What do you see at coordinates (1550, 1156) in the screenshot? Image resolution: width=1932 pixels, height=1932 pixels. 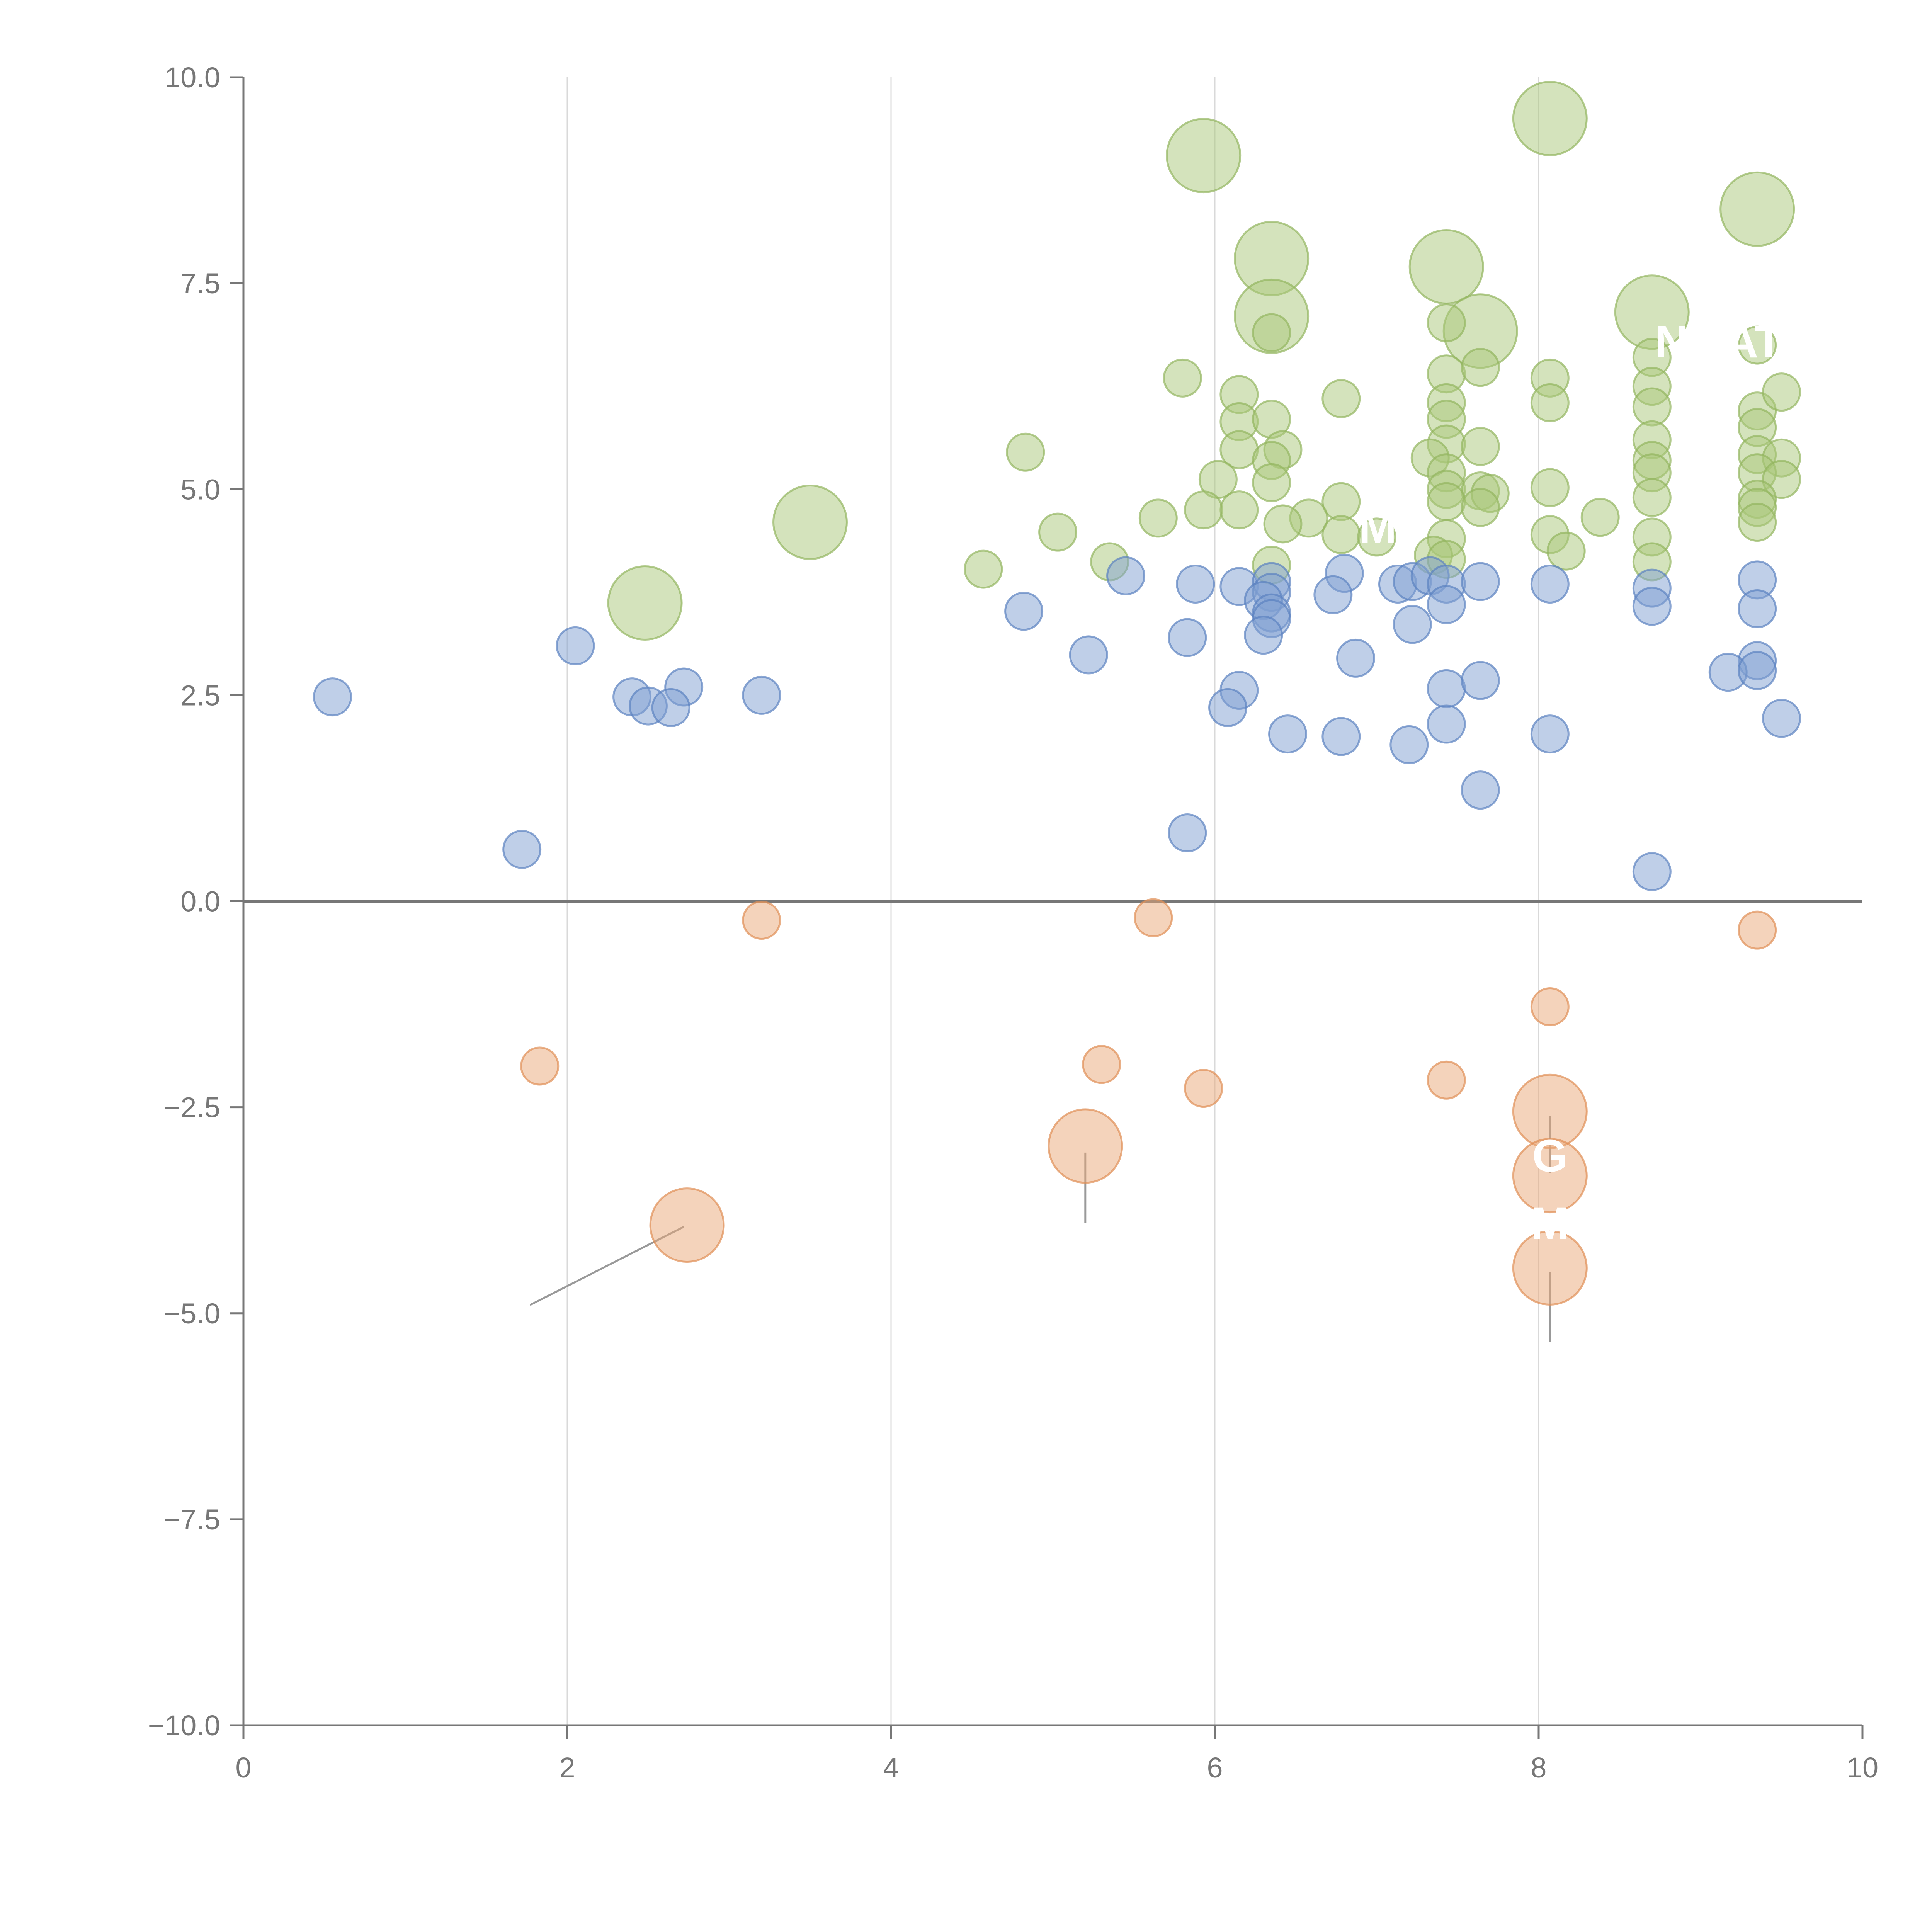 I see `point-label: G` at bounding box center [1550, 1156].